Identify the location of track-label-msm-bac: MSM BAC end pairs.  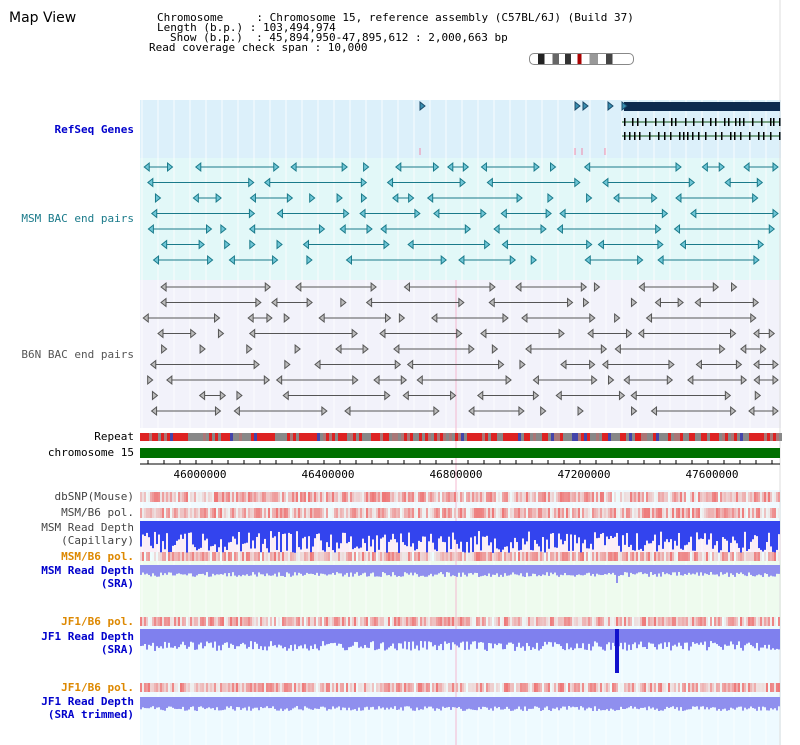
(77, 218).